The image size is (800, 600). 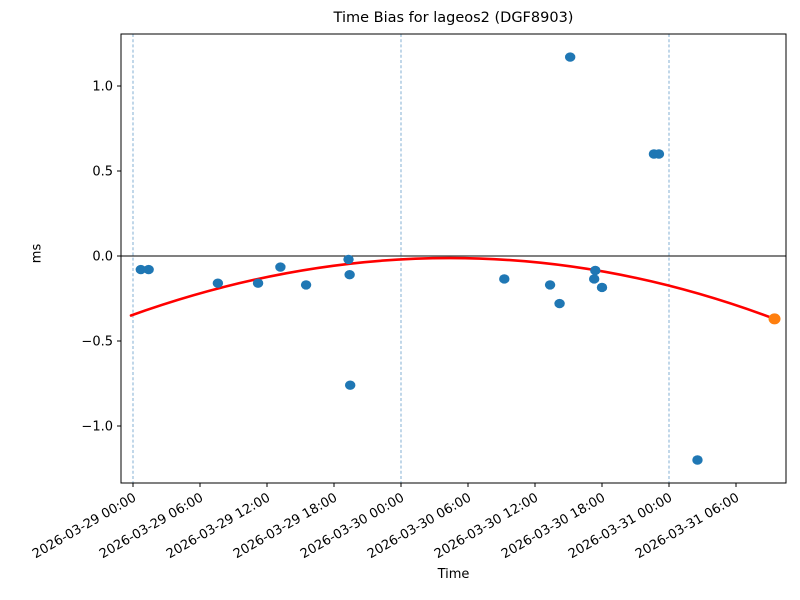 I want to click on x-axis-label: Time, so click(x=453, y=574).